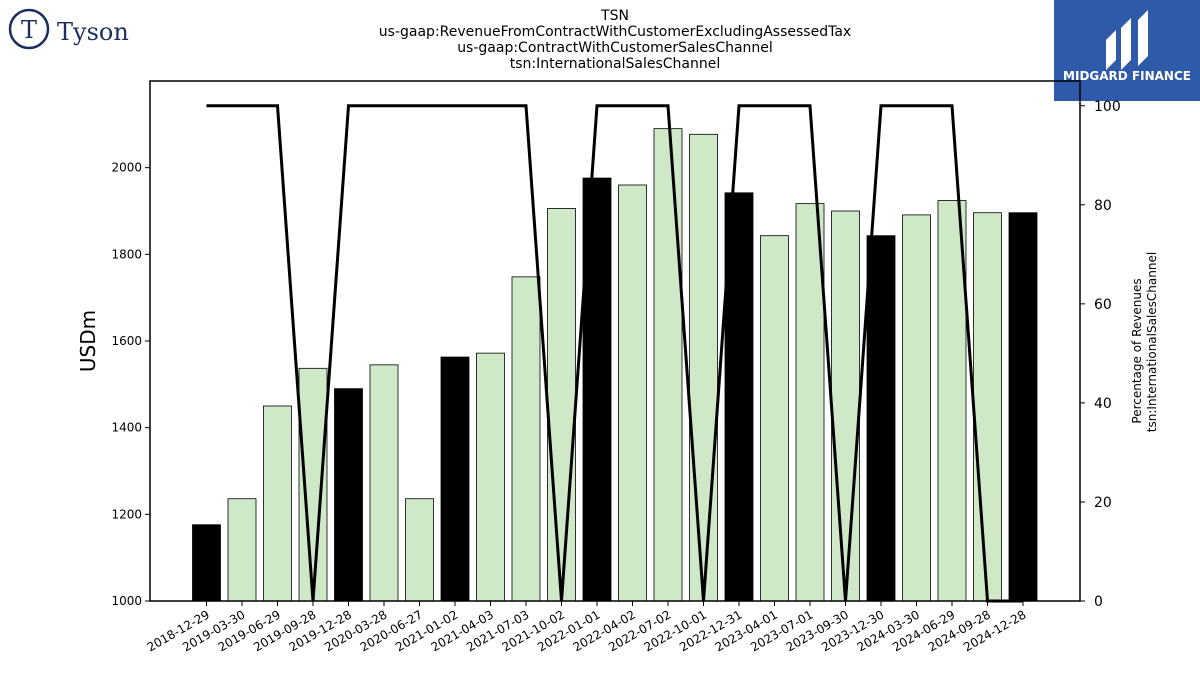 This screenshot has height=675, width=1200. I want to click on y-tick-label: 1400, so click(126, 428).